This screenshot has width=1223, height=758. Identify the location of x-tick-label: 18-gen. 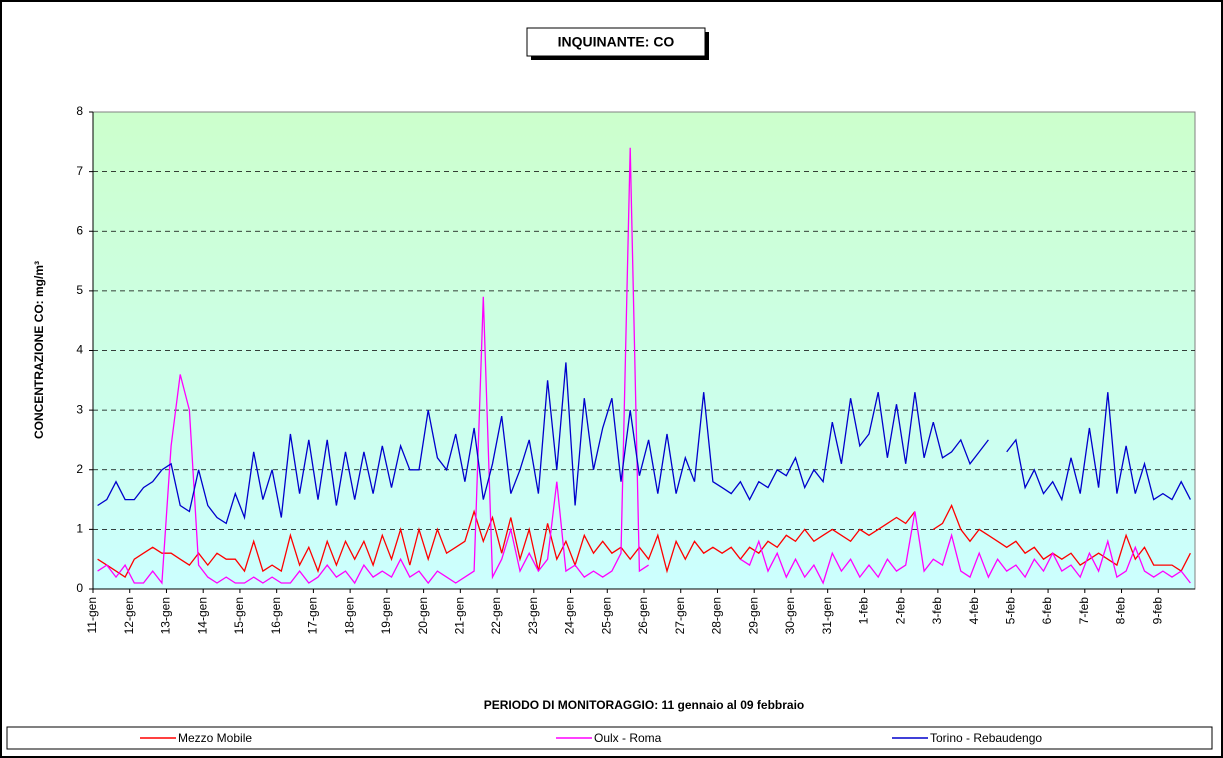
(349, 615).